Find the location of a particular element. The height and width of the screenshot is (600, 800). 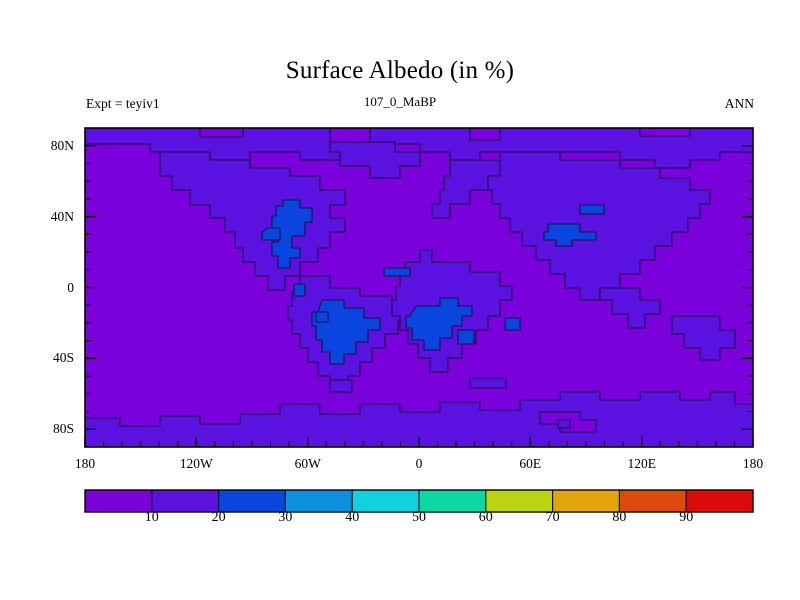

colorbar-label-50: 50 is located at coordinates (419, 517).